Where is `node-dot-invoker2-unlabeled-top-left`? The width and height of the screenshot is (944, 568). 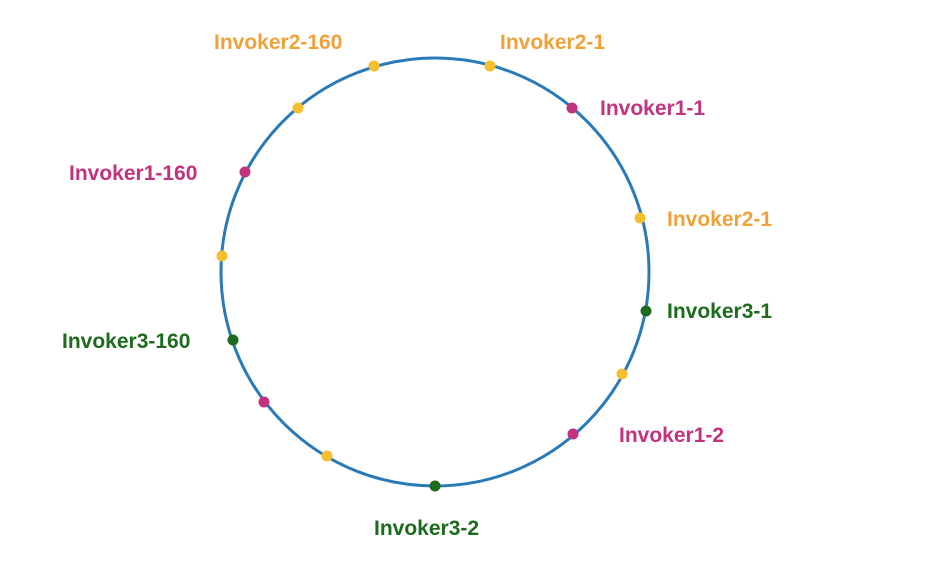
node-dot-invoker2-unlabeled-top-left is located at coordinates (298, 108).